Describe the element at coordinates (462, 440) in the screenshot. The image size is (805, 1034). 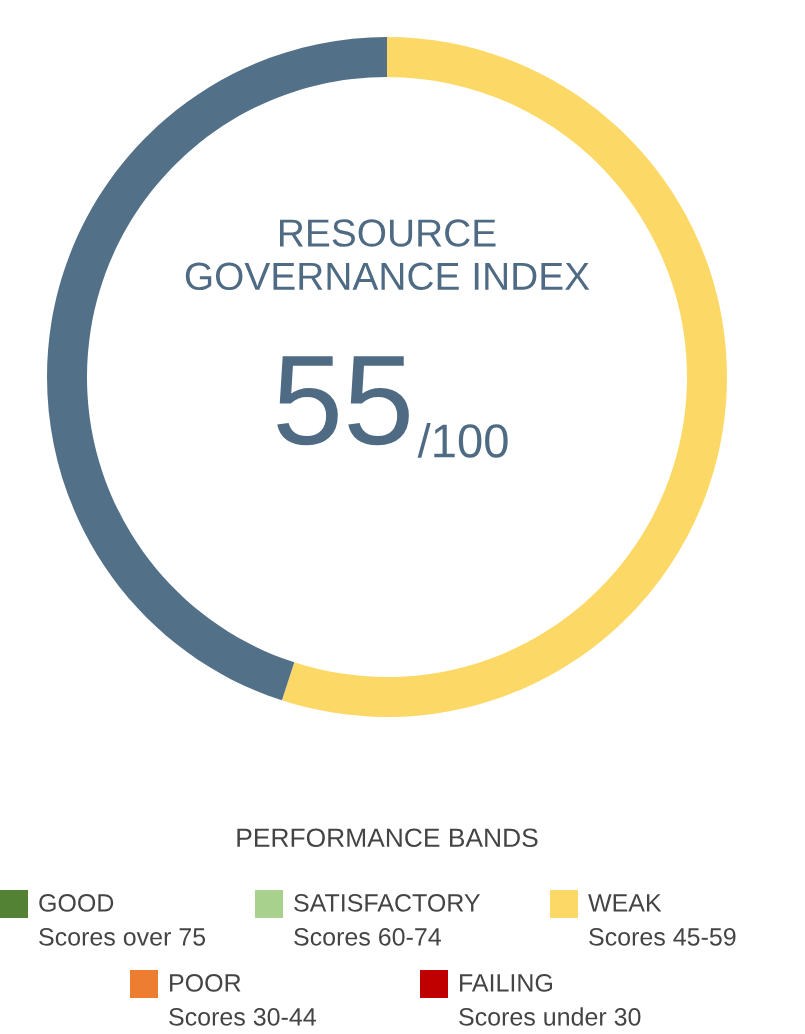
I see `text: /100` at that location.